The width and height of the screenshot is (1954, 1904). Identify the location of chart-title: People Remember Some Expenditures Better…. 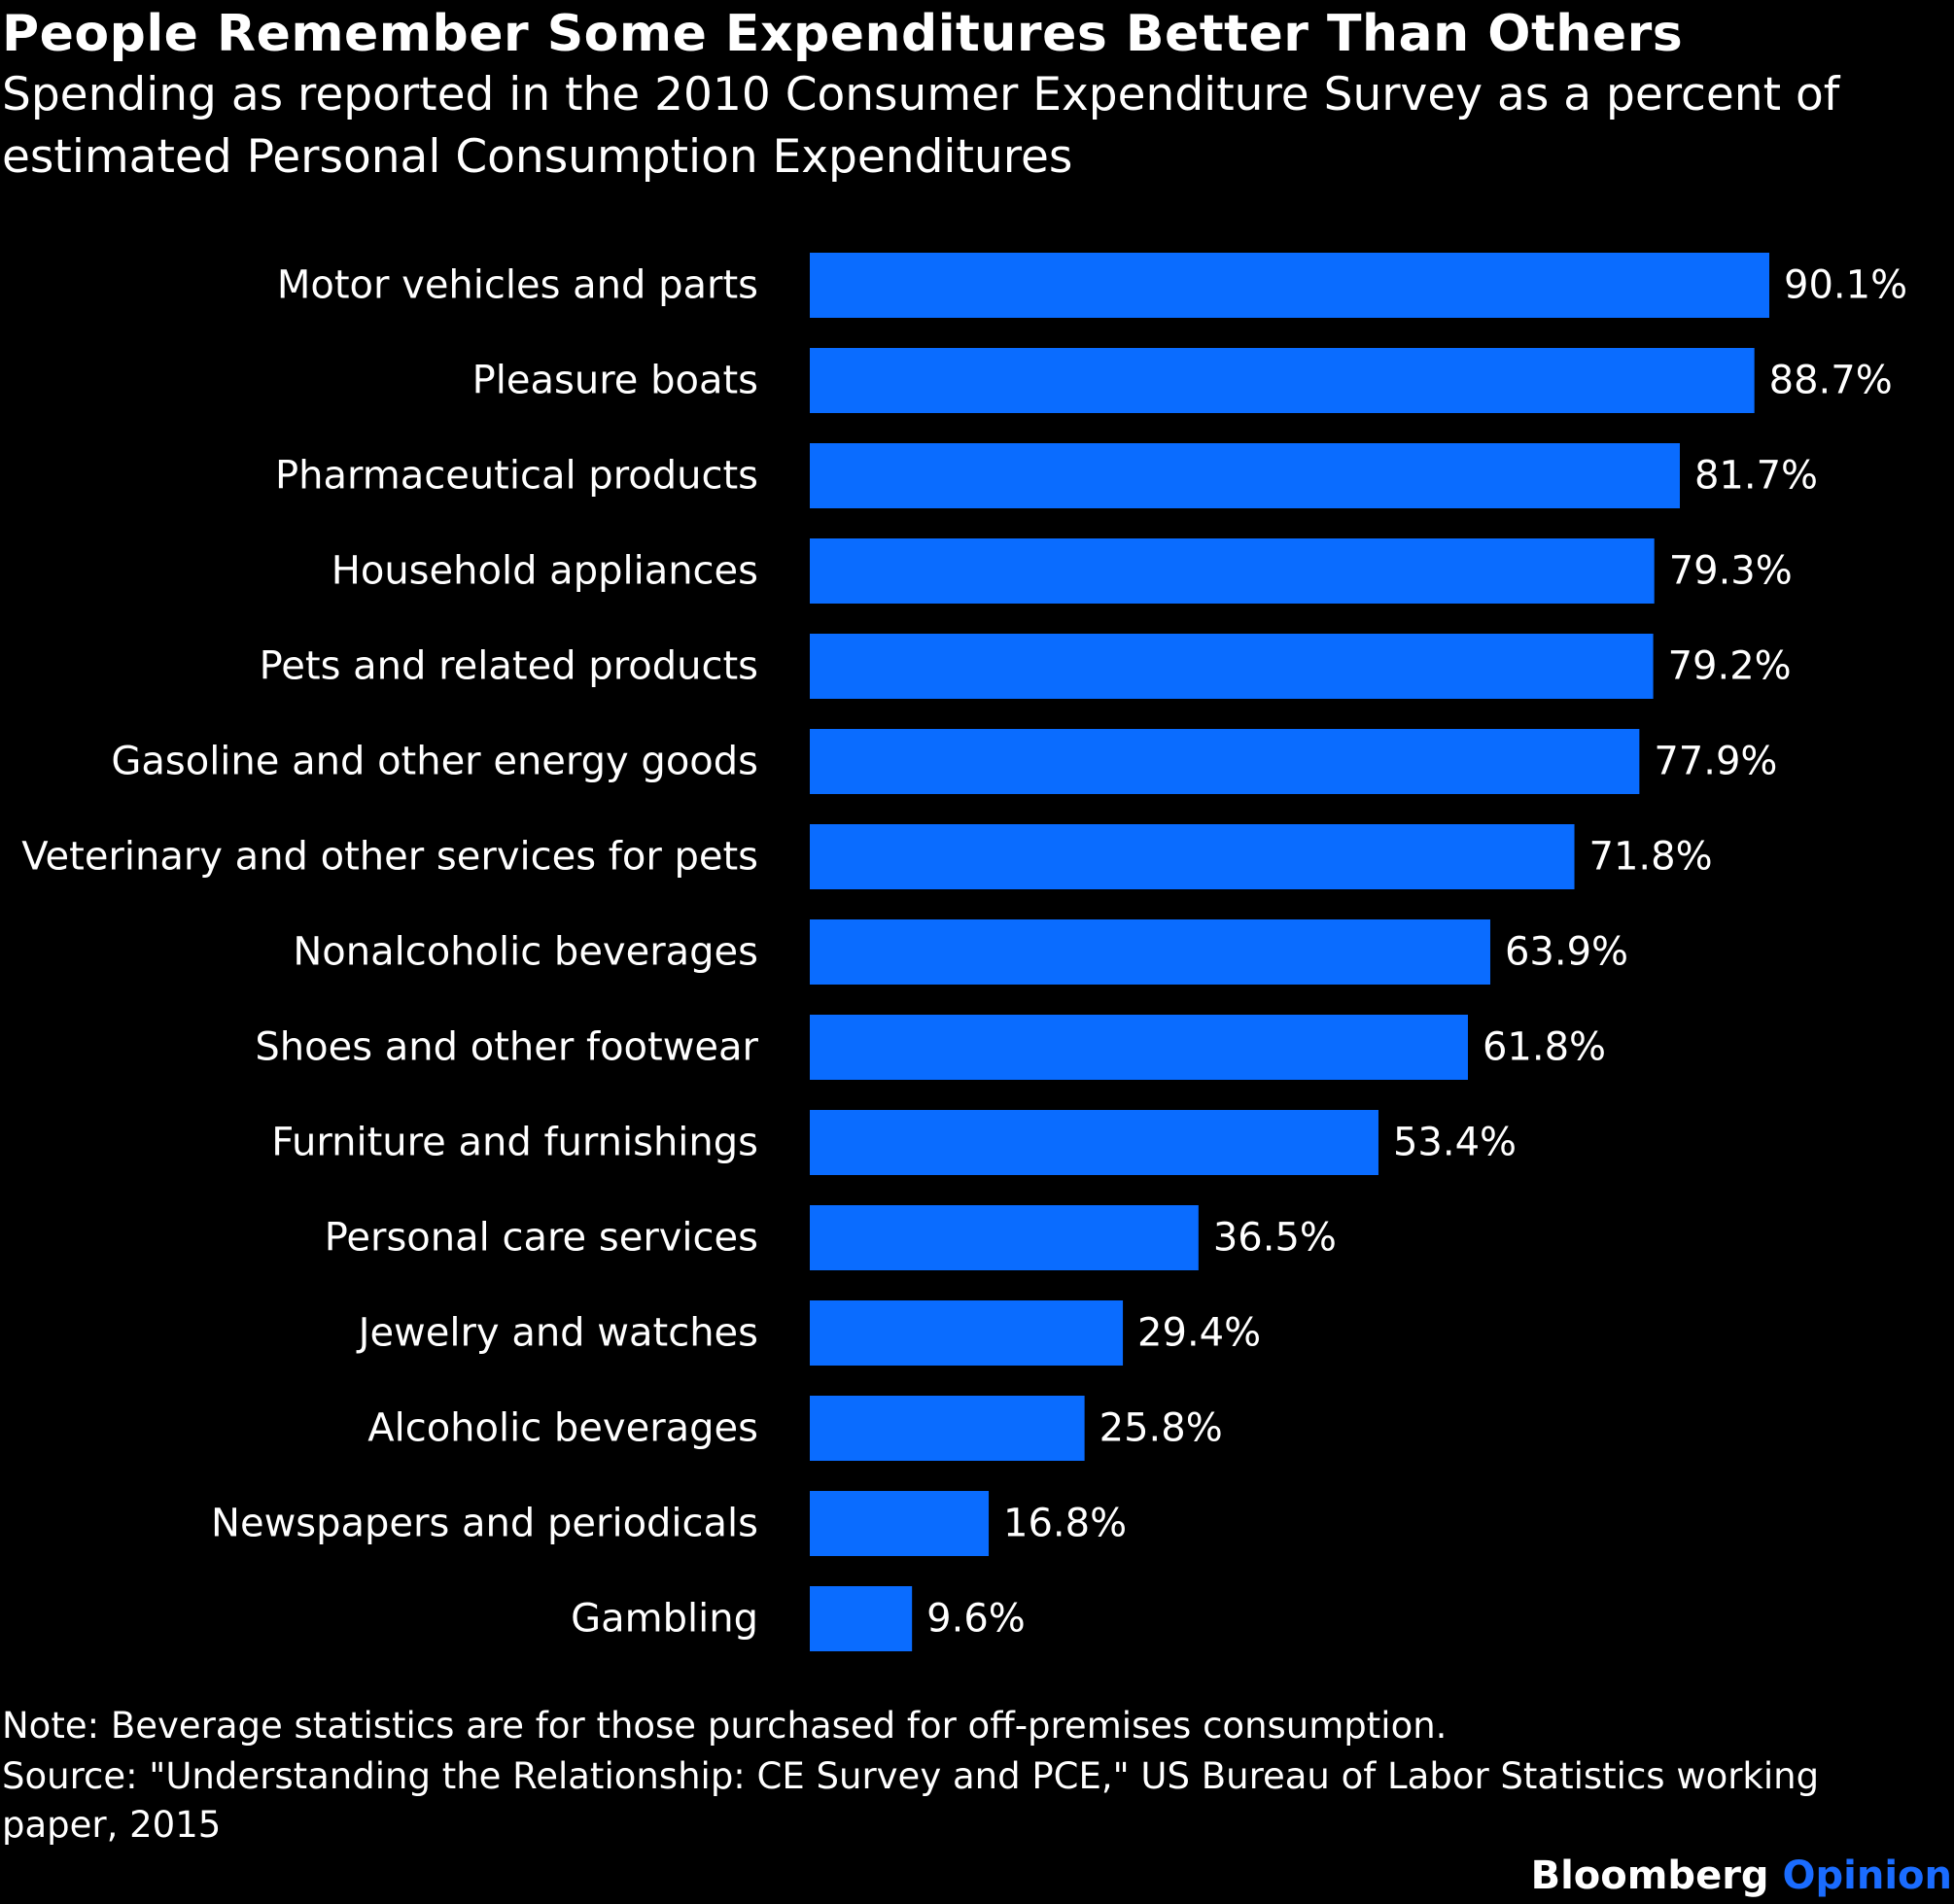
(843, 34).